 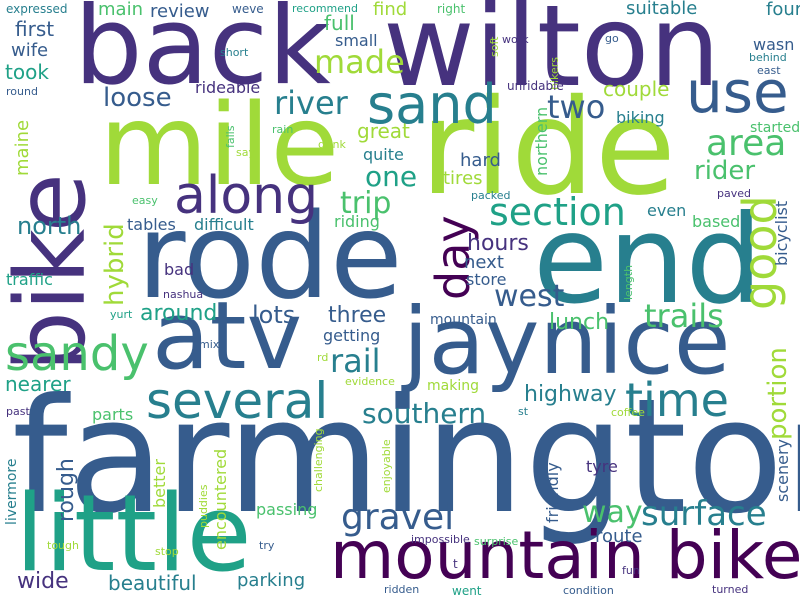 I want to click on word: small, so click(x=356, y=40).